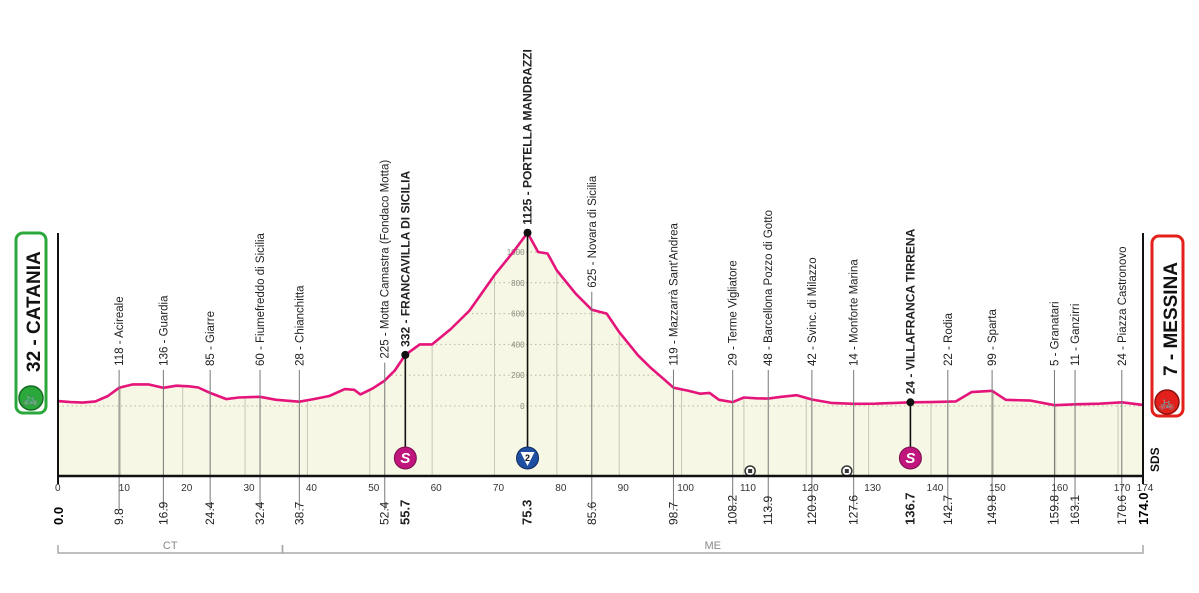 This screenshot has height=593, width=1199. Describe the element at coordinates (250, 488) in the screenshot. I see `km-tick-label: 30` at that location.